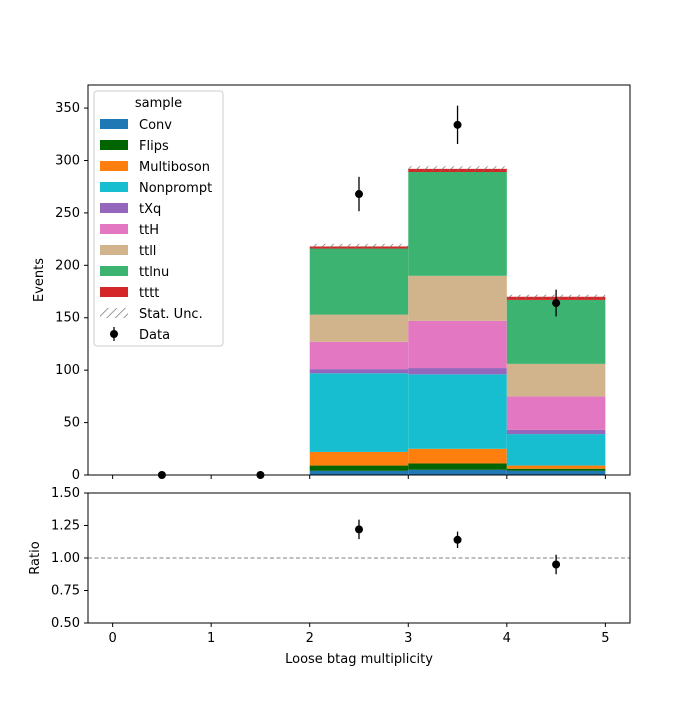 The height and width of the screenshot is (704, 700). I want to click on ratio-y-tick-label: 1.00, so click(65, 558).